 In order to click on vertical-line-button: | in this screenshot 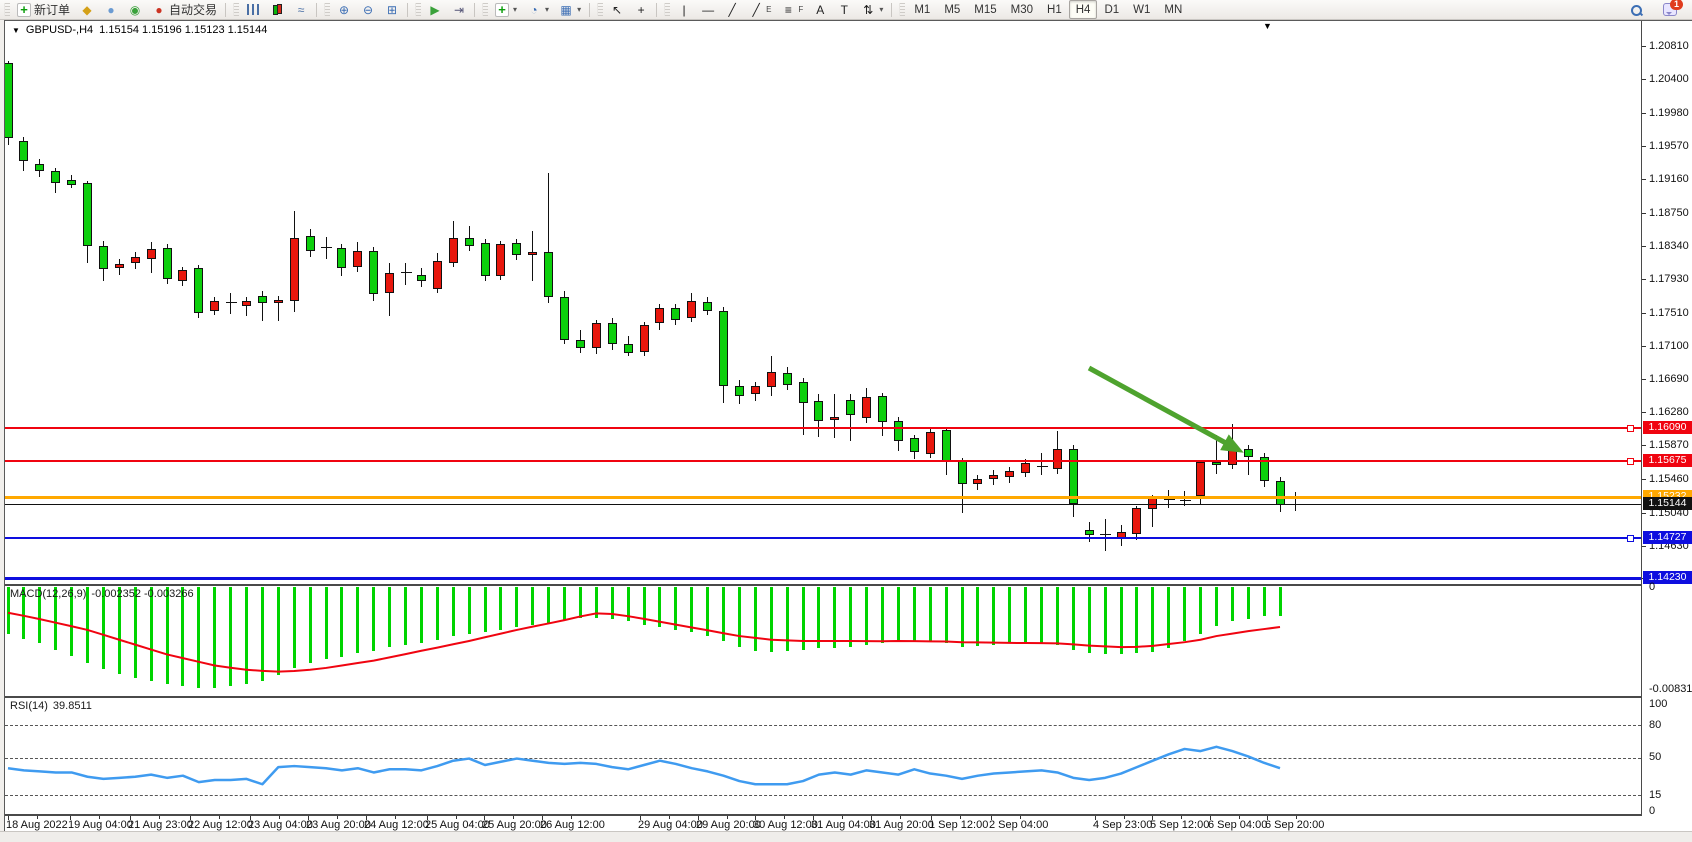, I will do `click(684, 9)`.